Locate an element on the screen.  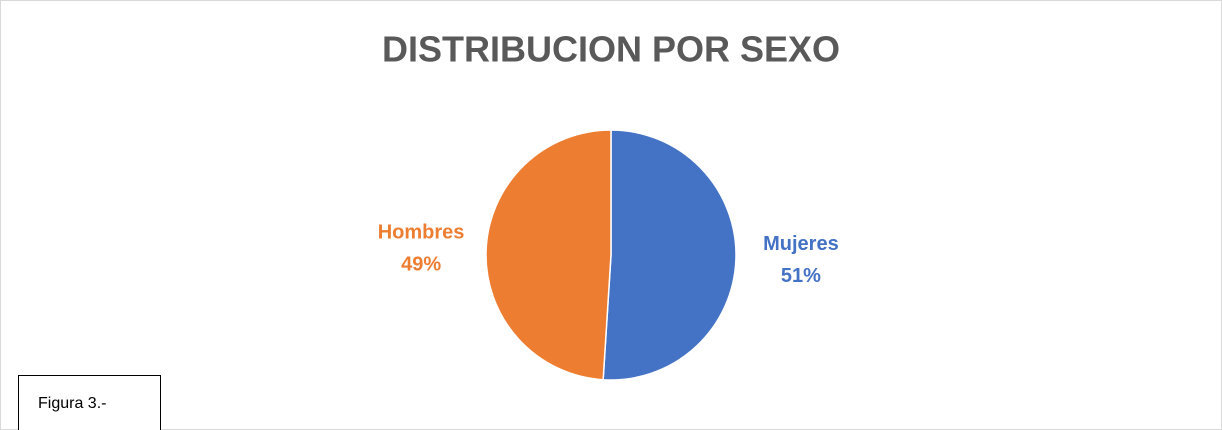
caption: Figura 3.- is located at coordinates (72, 403).